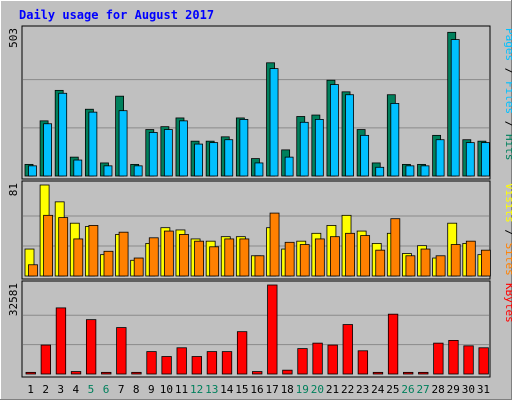  What do you see at coordinates (362, 389) in the screenshot?
I see `day-label: 23` at bounding box center [362, 389].